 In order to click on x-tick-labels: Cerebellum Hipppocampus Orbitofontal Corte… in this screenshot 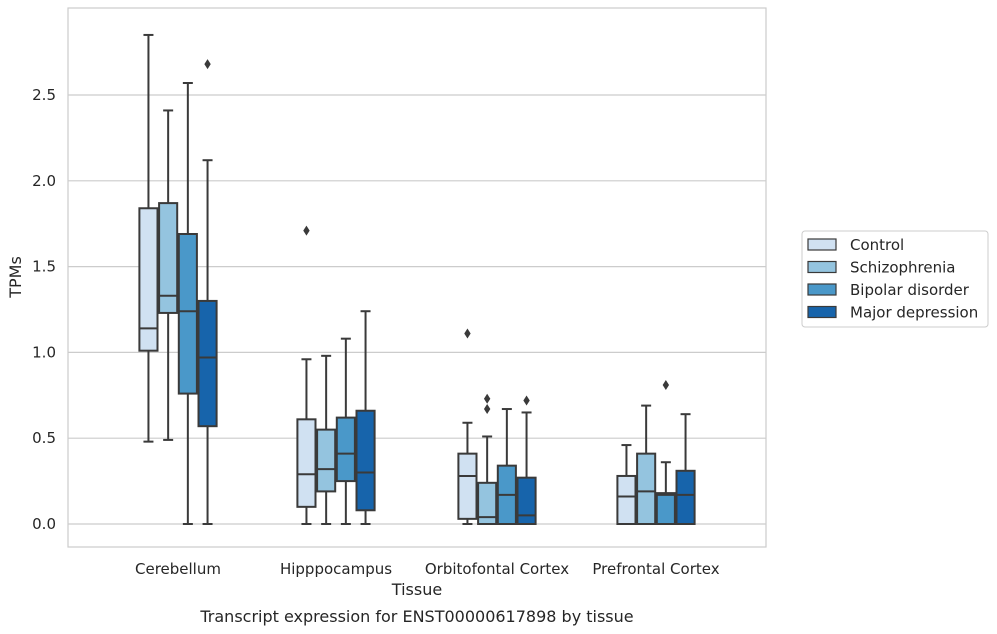, I will do `click(427, 569)`.